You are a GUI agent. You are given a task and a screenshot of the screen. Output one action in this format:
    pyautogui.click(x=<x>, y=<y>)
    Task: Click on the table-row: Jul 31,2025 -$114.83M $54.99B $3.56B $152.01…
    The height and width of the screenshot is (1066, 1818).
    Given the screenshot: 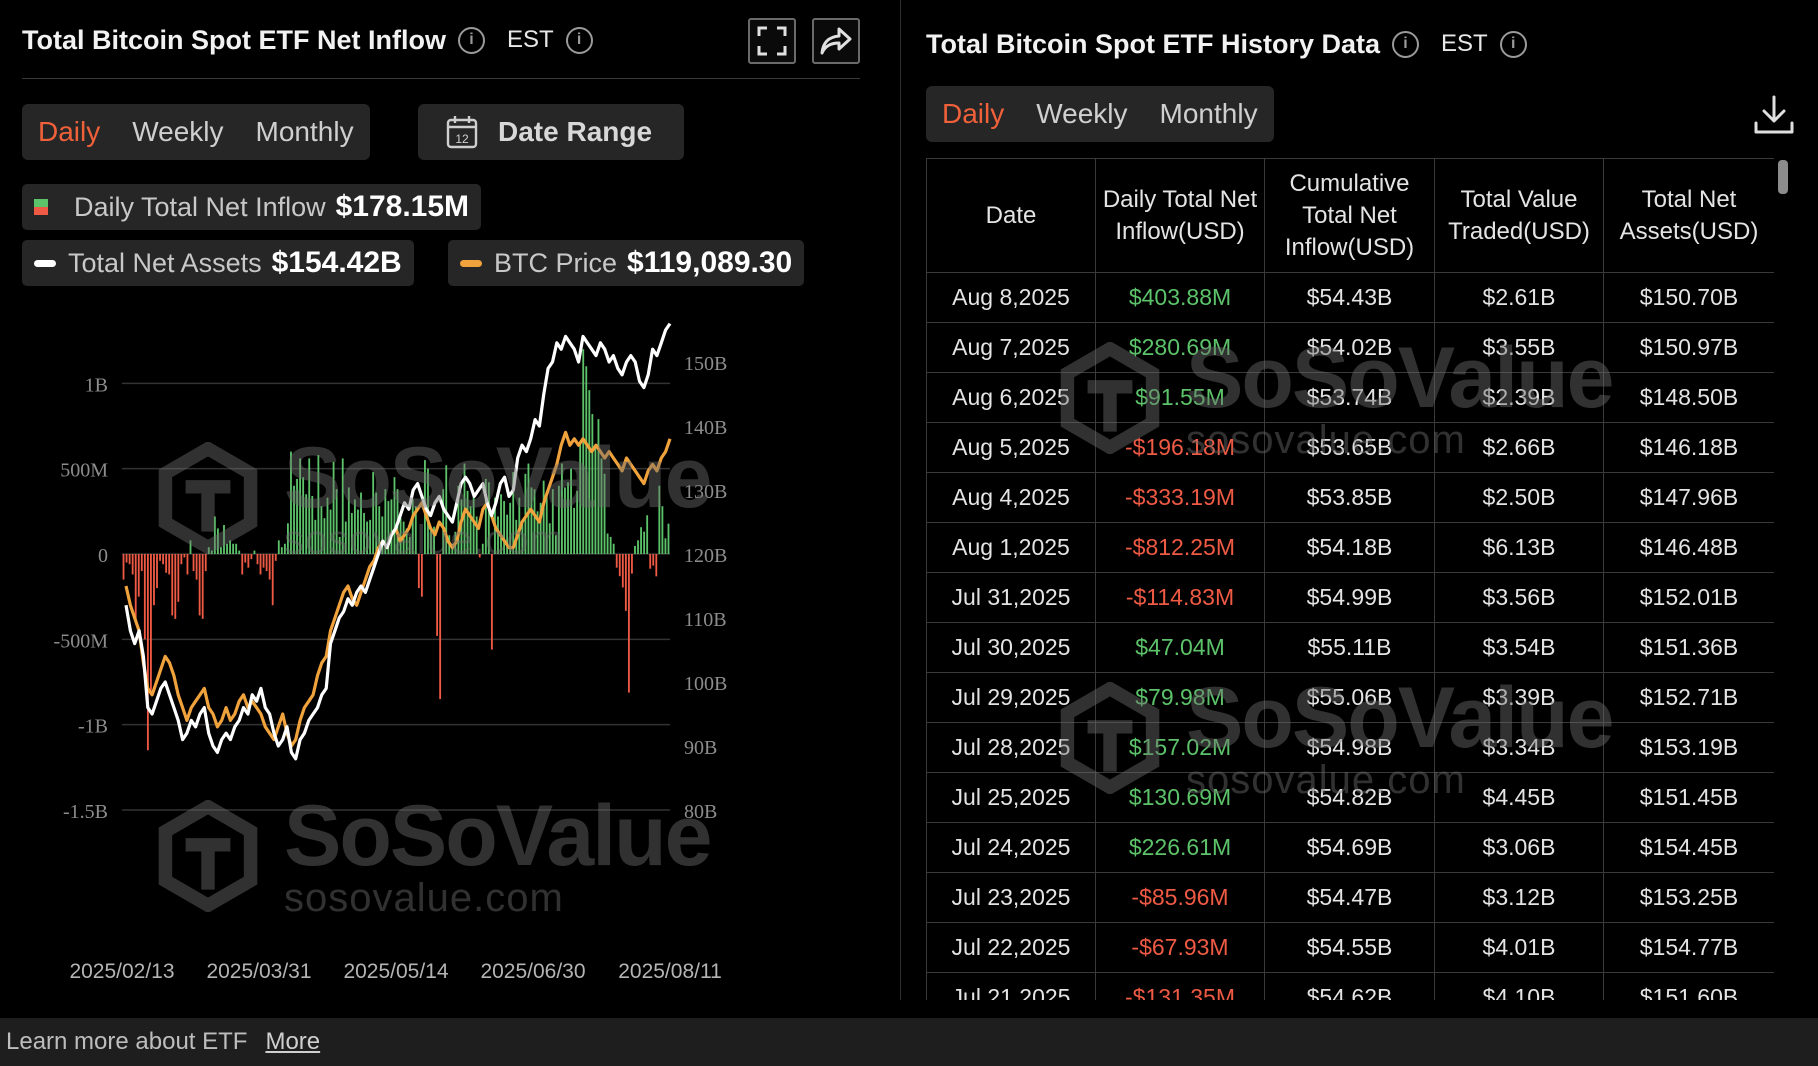 What is the action you would take?
    pyautogui.click(x=1350, y=597)
    